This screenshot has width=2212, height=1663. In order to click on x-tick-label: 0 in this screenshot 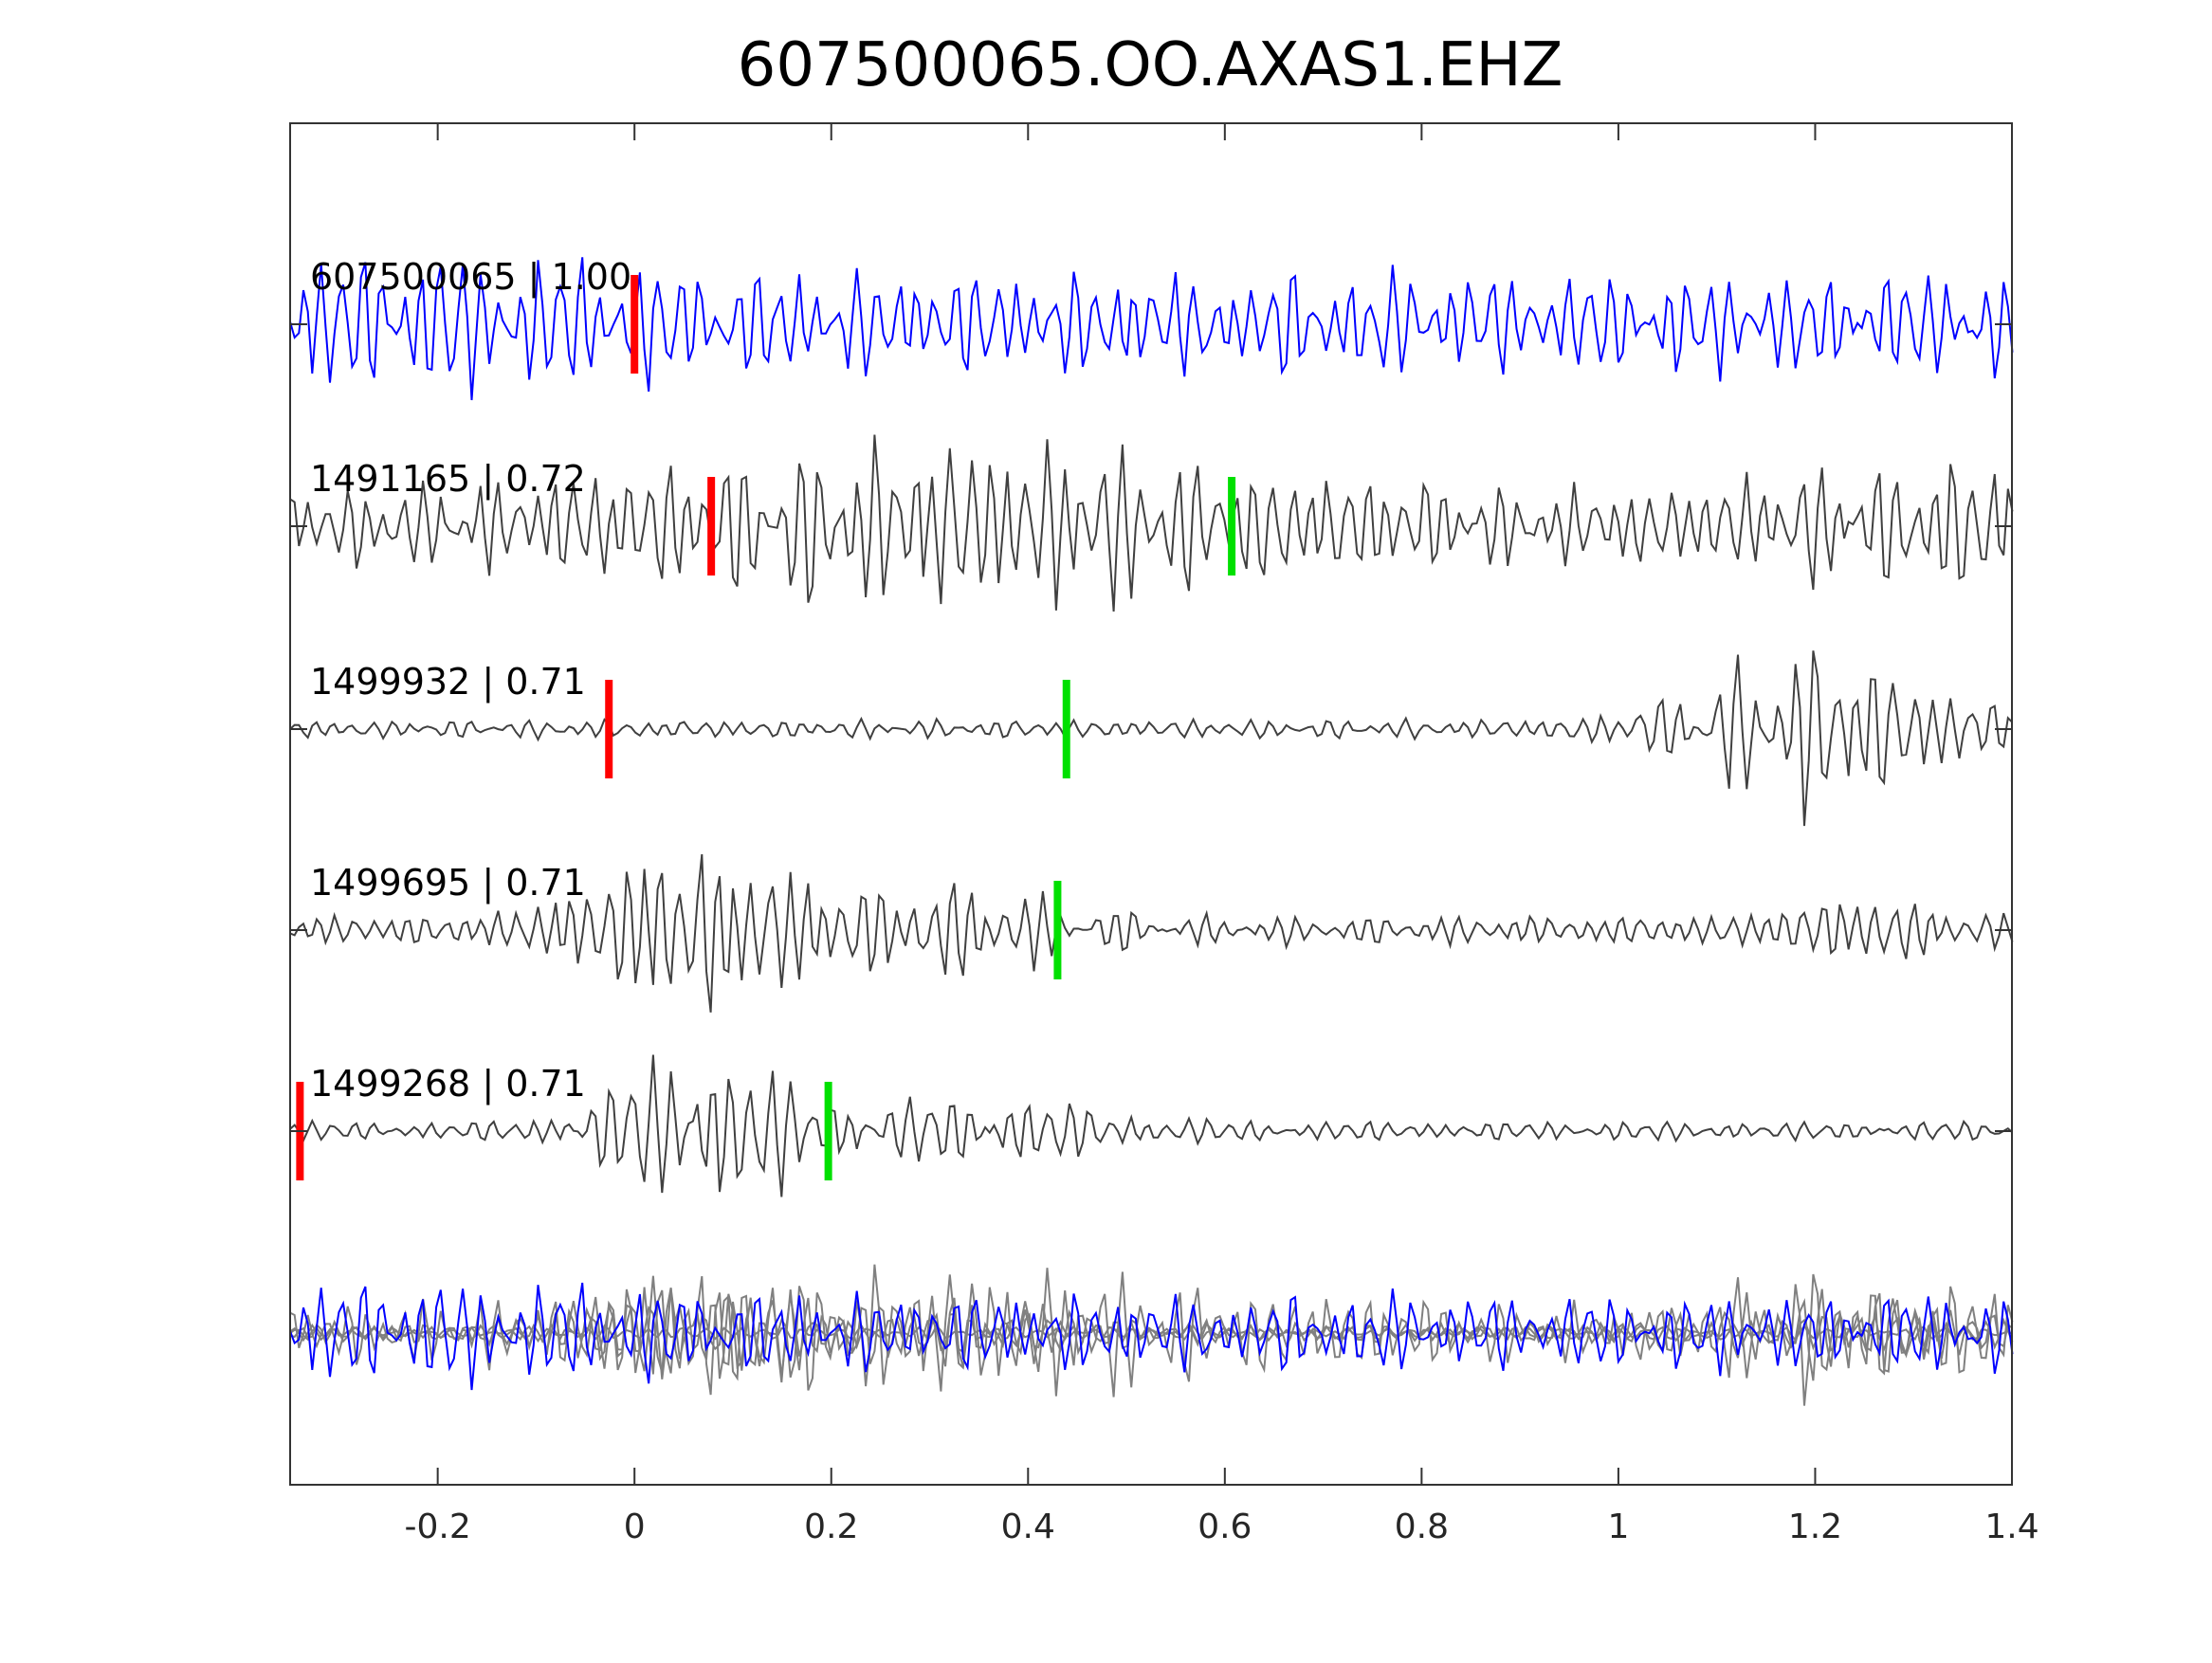, I will do `click(635, 1527)`.